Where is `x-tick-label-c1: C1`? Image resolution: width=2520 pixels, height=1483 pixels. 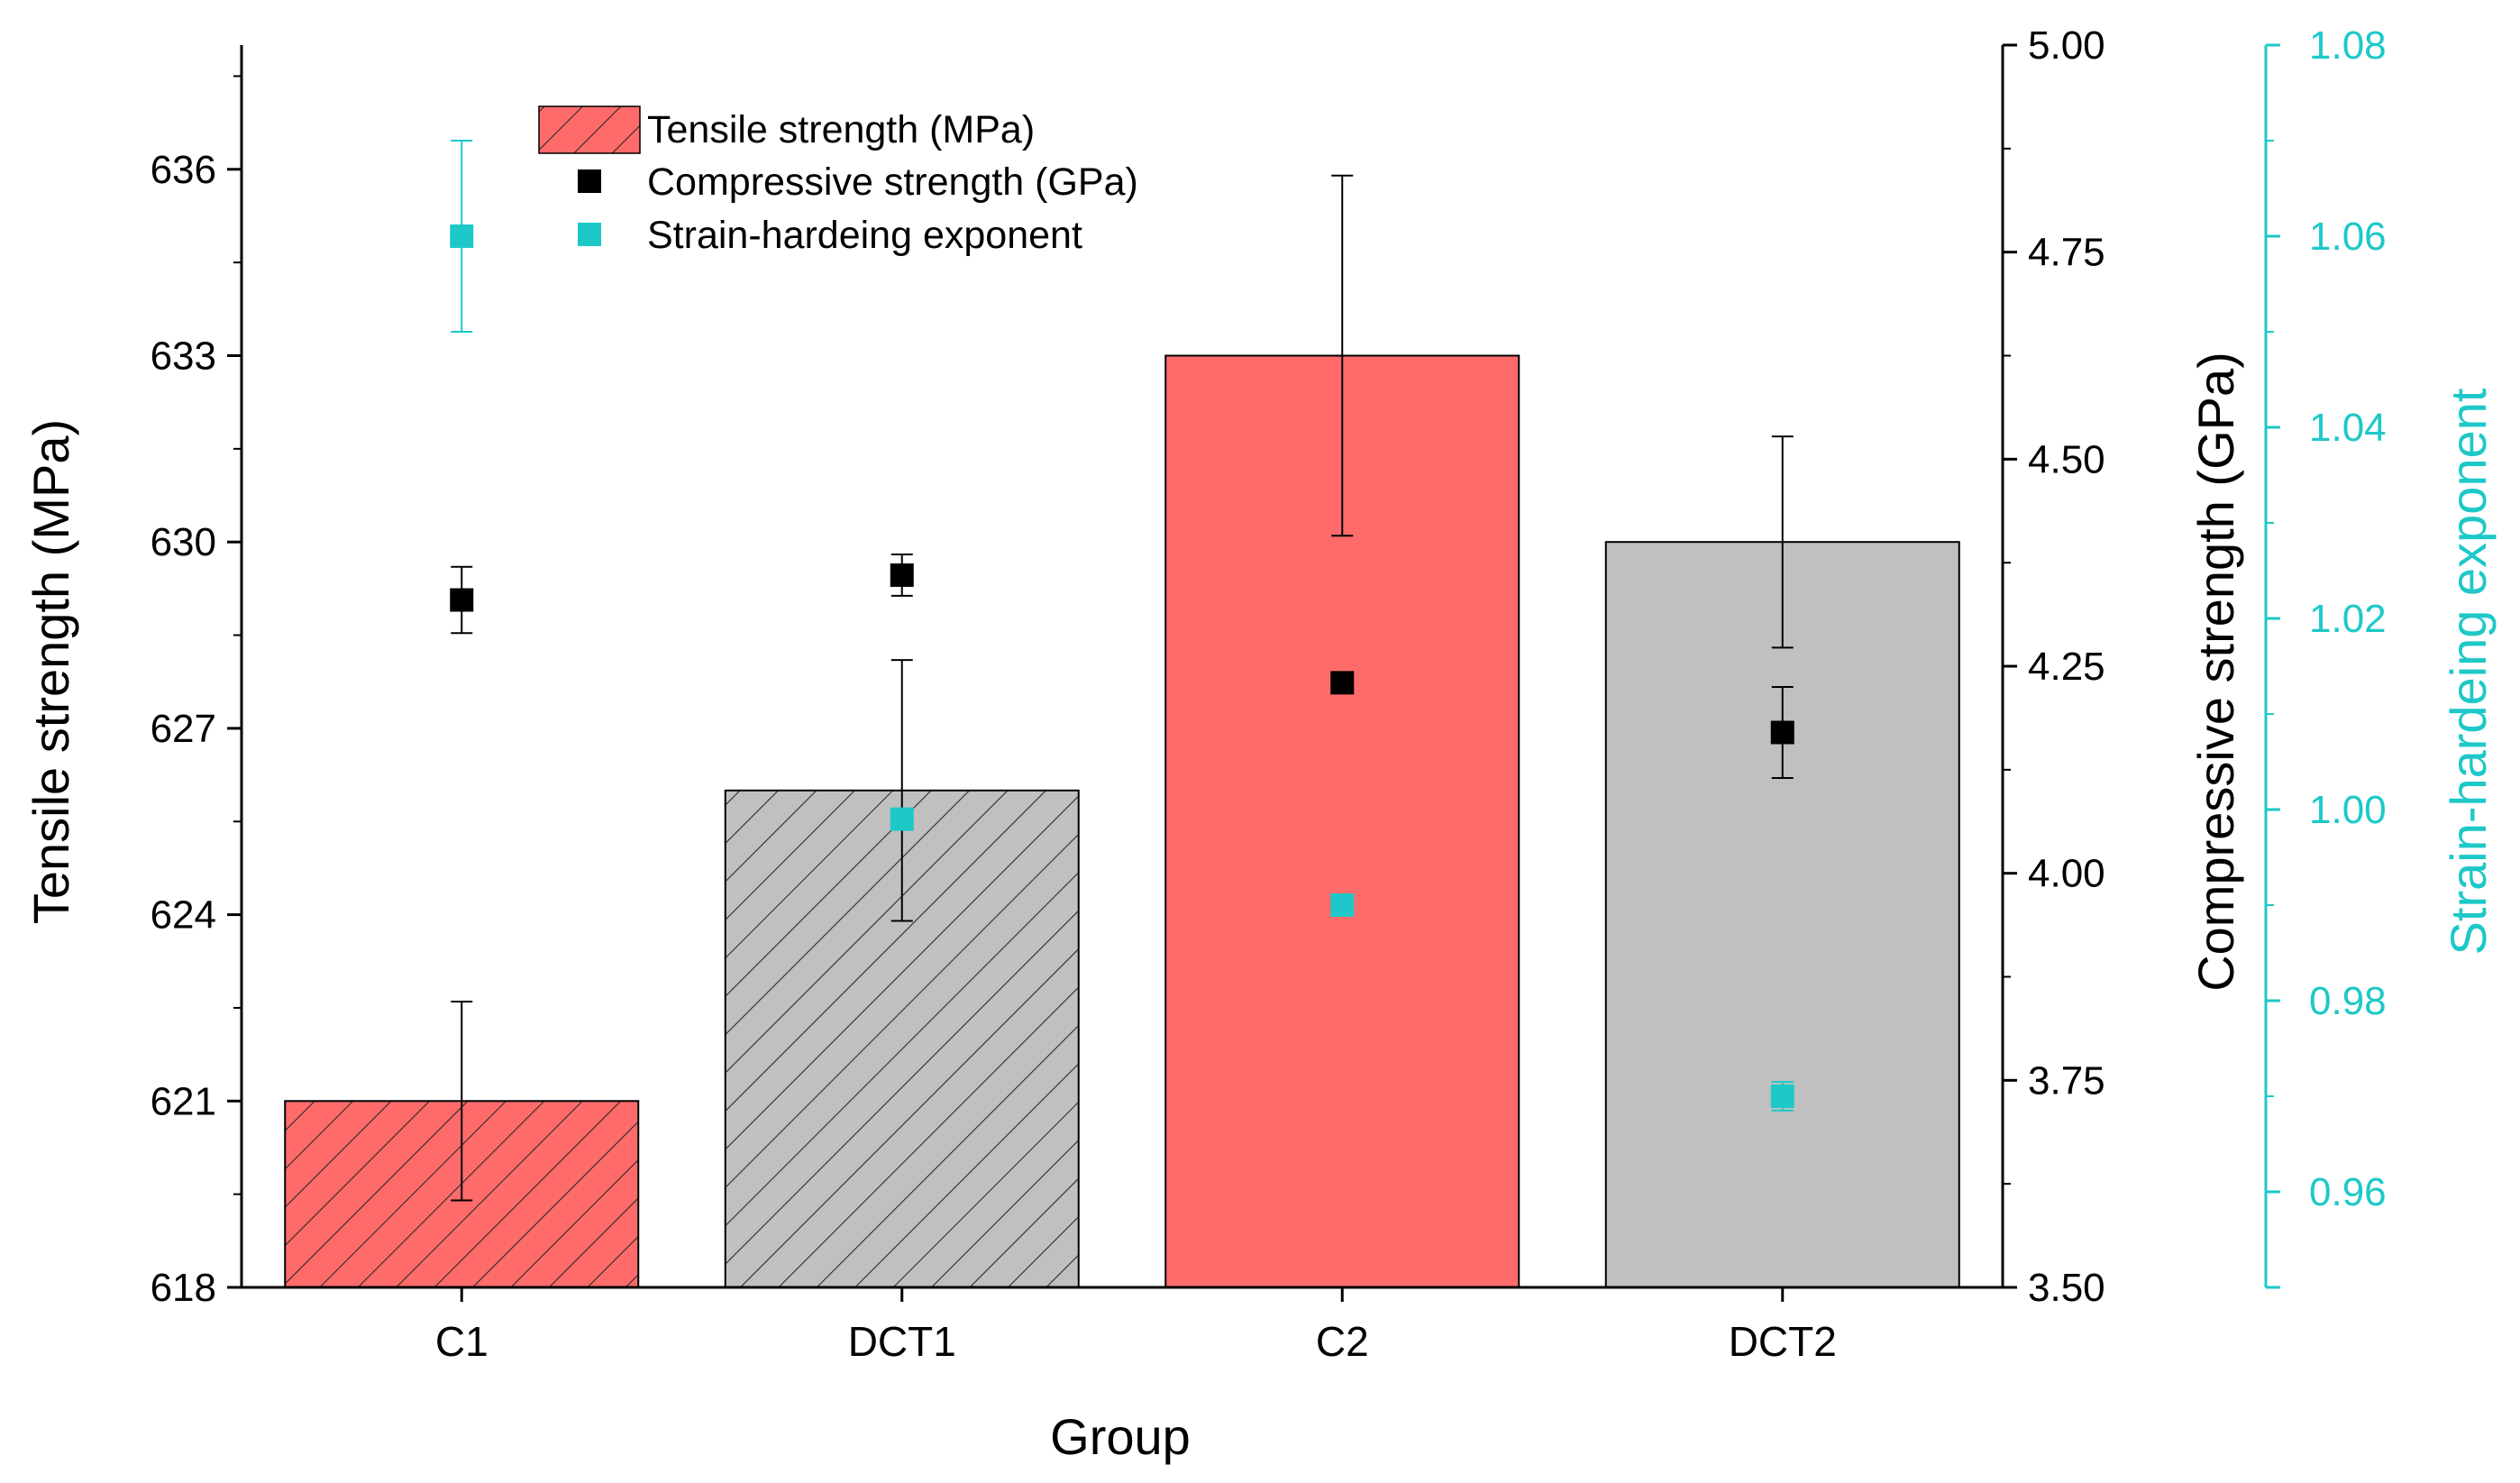 x-tick-label-c1: C1 is located at coordinates (461, 1341).